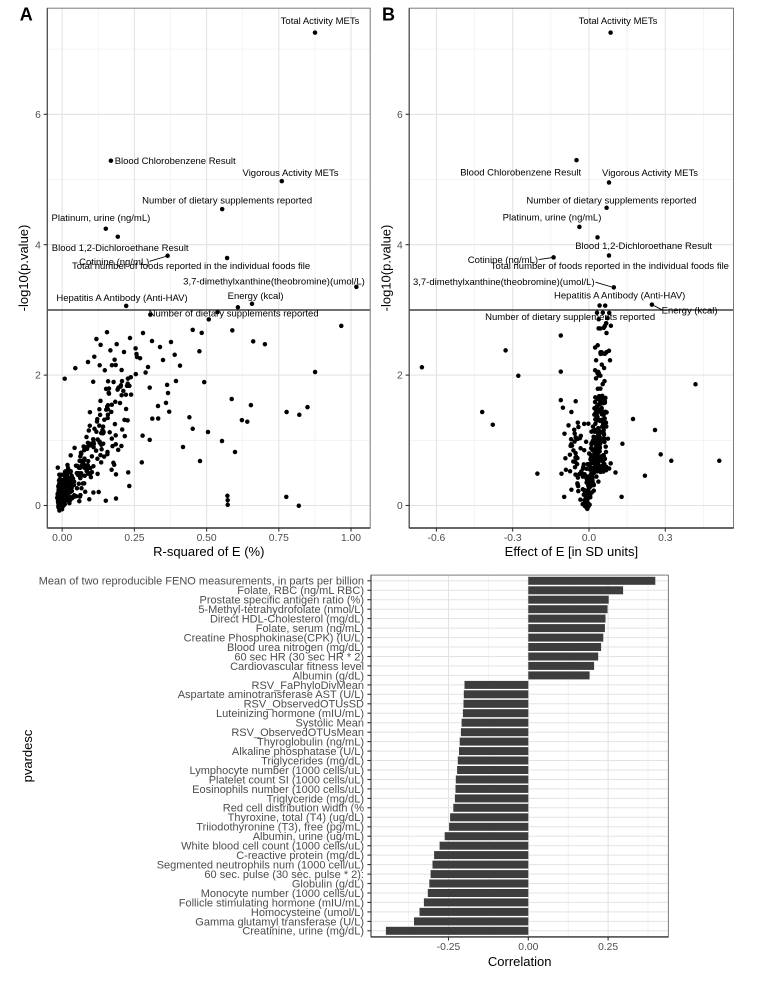 This screenshot has width=765, height=984. Describe the element at coordinates (315, 799) in the screenshot. I see `svg-text: Triglyceride (mg/dL)` at that location.